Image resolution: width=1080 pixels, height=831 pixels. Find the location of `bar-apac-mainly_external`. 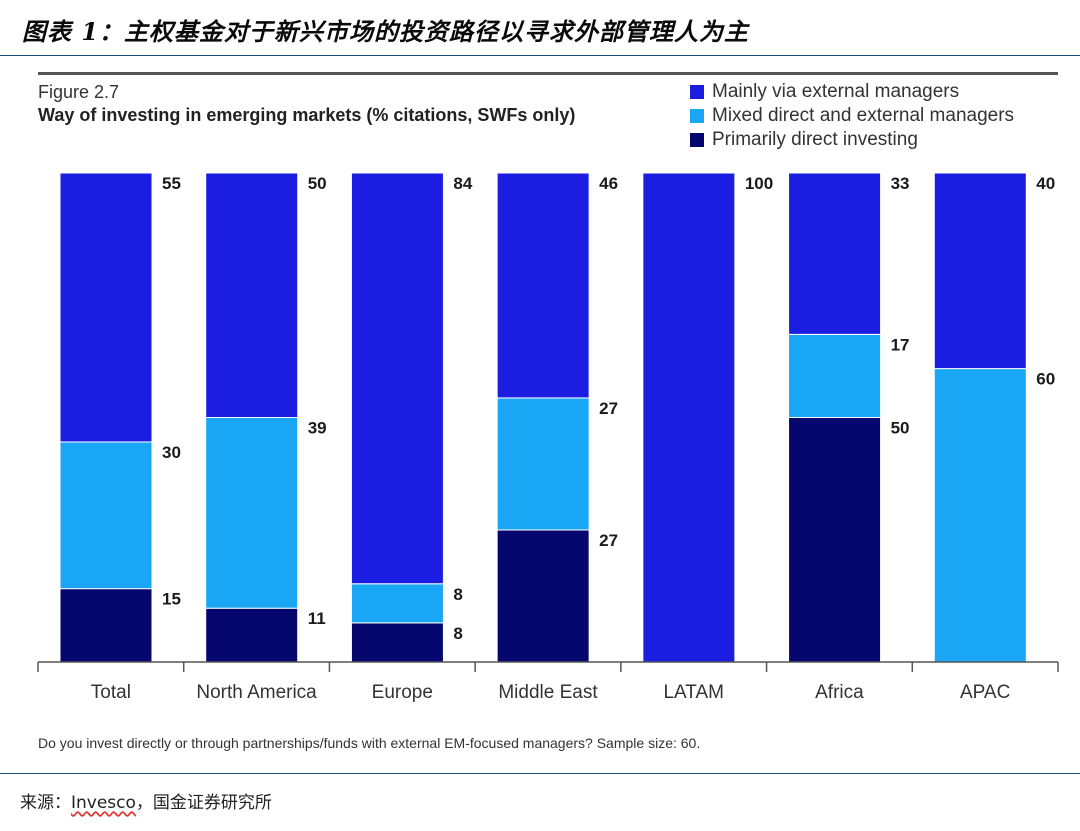

bar-apac-mainly_external is located at coordinates (980, 271).